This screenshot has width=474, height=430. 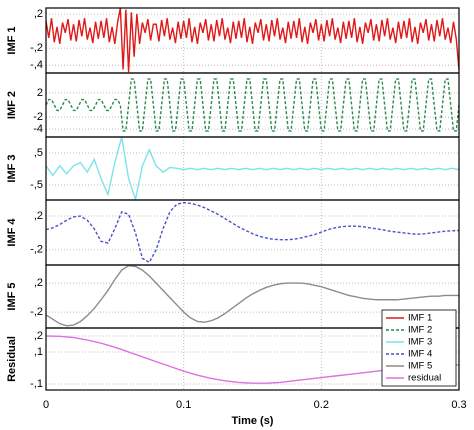 I want to click on y-axis-label: IMF 3, so click(x=12, y=168).